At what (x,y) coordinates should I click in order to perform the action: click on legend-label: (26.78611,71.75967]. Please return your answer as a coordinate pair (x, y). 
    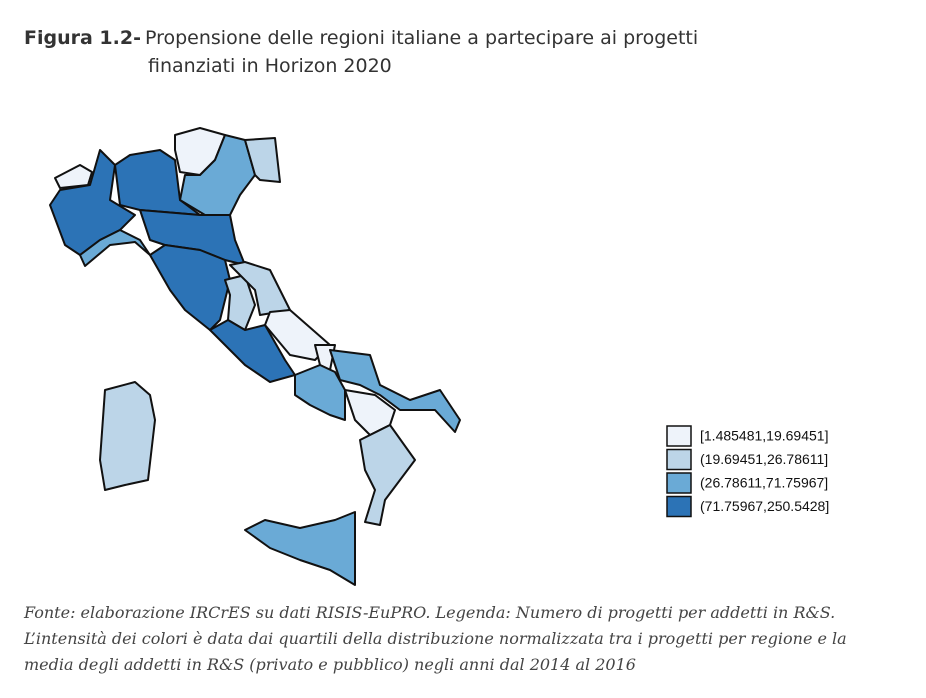
    Looking at the image, I should click on (764, 483).